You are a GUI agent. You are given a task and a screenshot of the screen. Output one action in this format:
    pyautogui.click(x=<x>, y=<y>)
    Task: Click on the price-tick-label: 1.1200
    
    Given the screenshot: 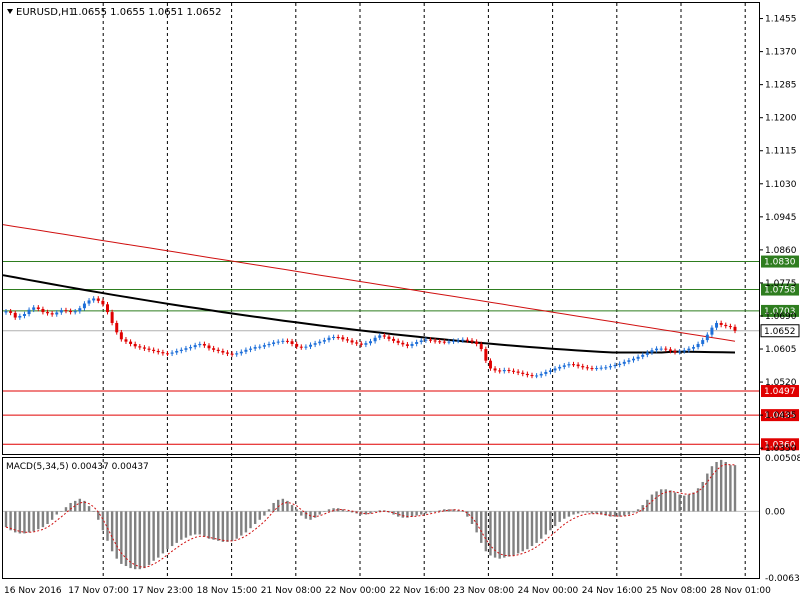 What is the action you would take?
    pyautogui.click(x=781, y=119)
    